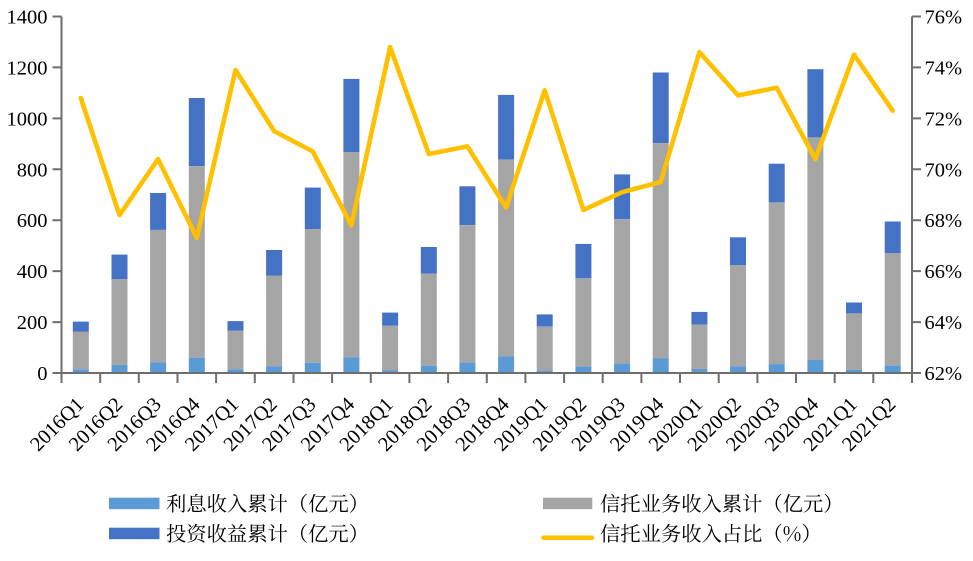 The height and width of the screenshot is (561, 973). I want to click on svg-text: 72%, so click(944, 119).